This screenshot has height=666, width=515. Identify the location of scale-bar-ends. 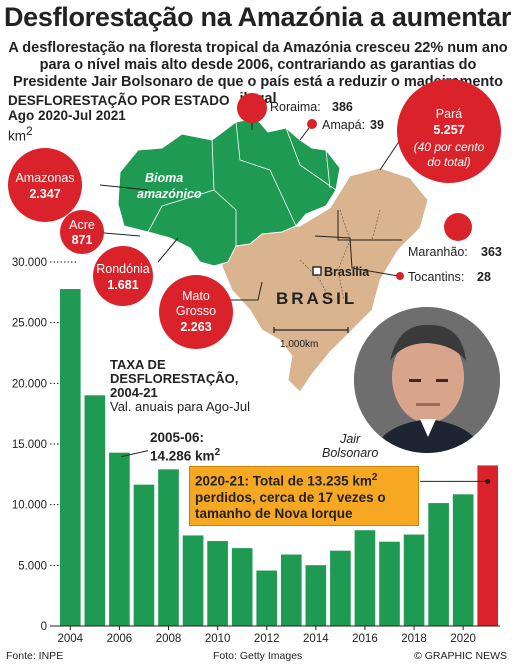
(311, 330).